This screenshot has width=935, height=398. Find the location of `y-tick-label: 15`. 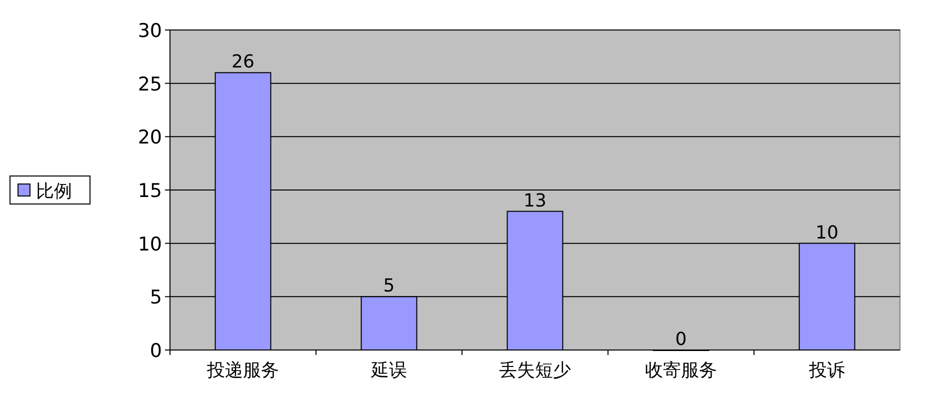

y-tick-label: 15 is located at coordinates (150, 191).